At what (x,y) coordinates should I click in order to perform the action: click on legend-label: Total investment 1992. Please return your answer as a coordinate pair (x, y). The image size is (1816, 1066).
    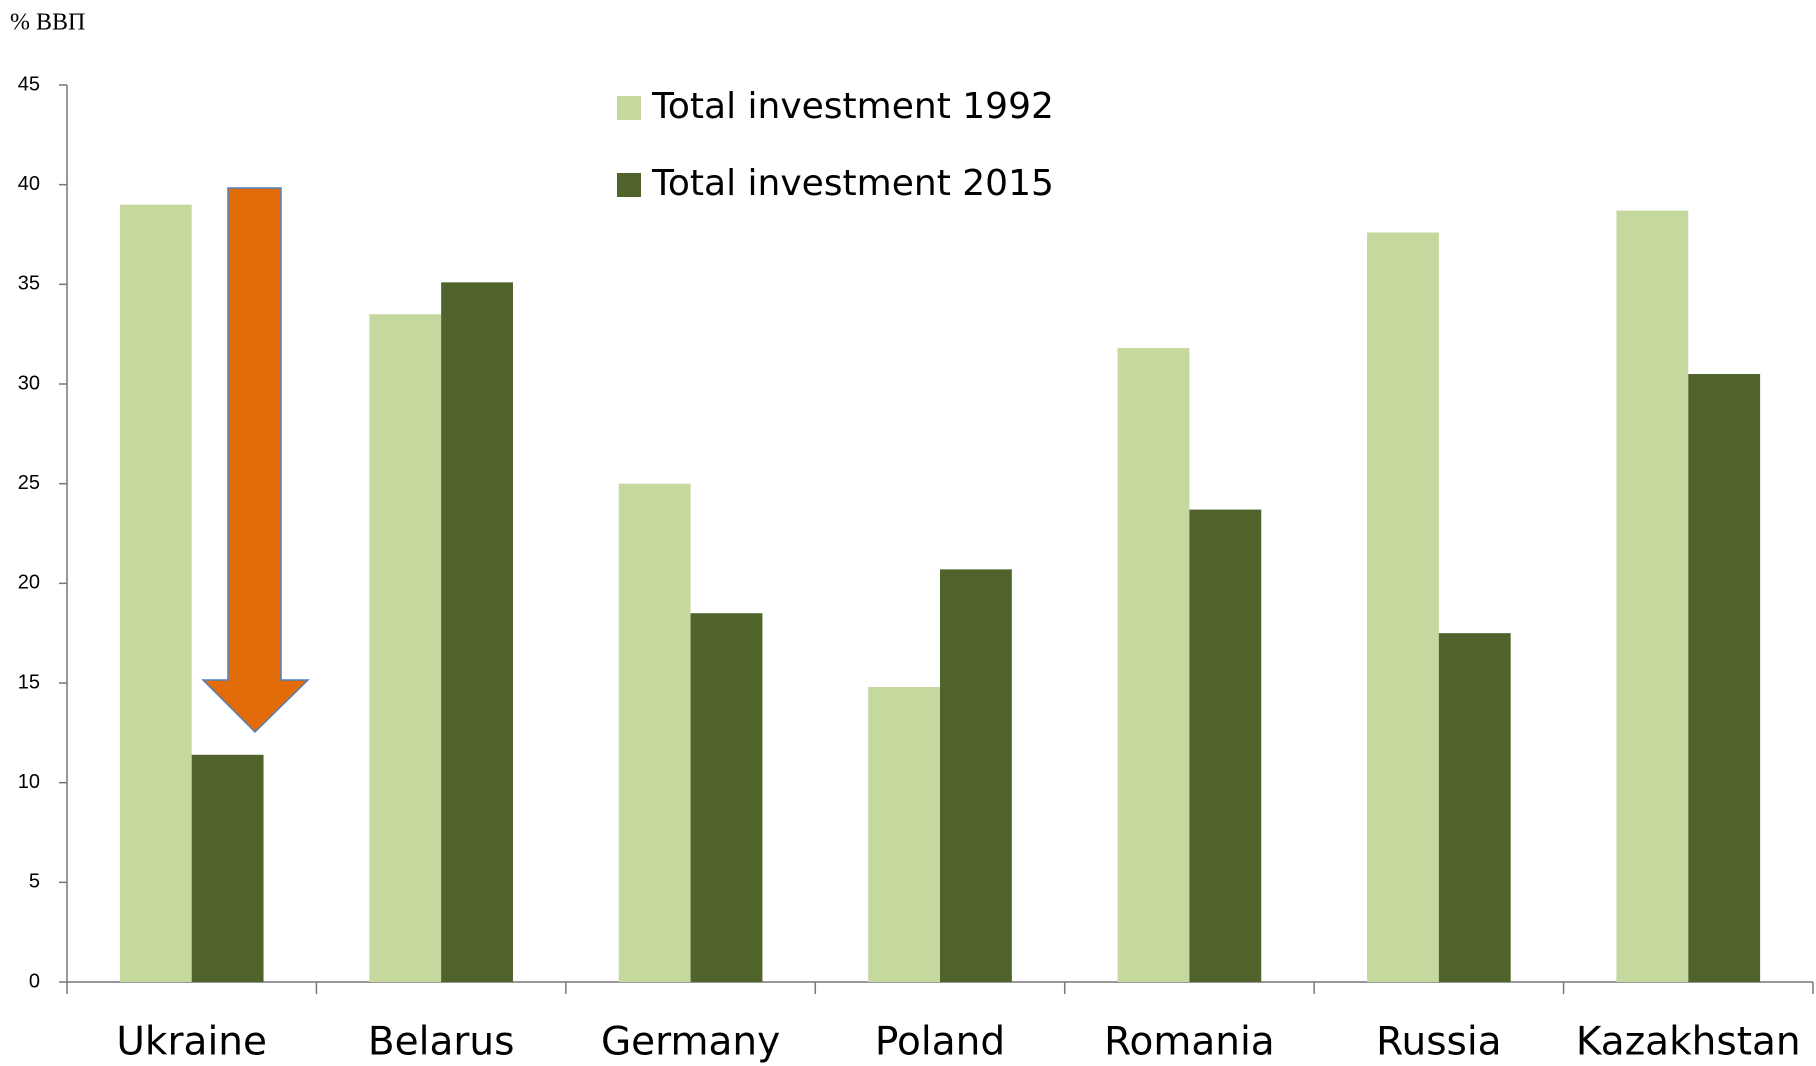
    Looking at the image, I should click on (852, 106).